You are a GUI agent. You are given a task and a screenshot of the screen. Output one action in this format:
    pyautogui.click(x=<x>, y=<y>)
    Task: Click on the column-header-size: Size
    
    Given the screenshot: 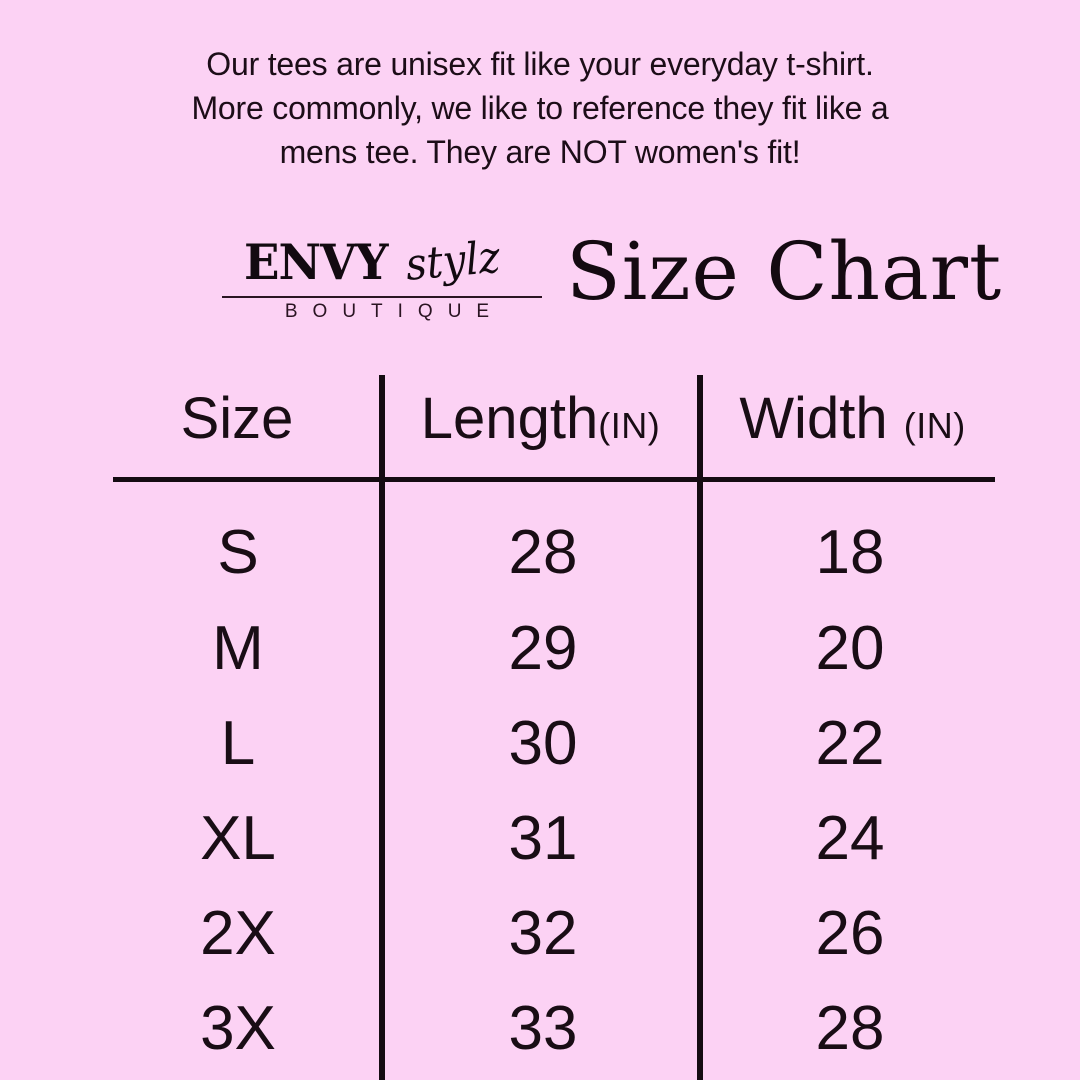 What is the action you would take?
    pyautogui.click(x=237, y=419)
    